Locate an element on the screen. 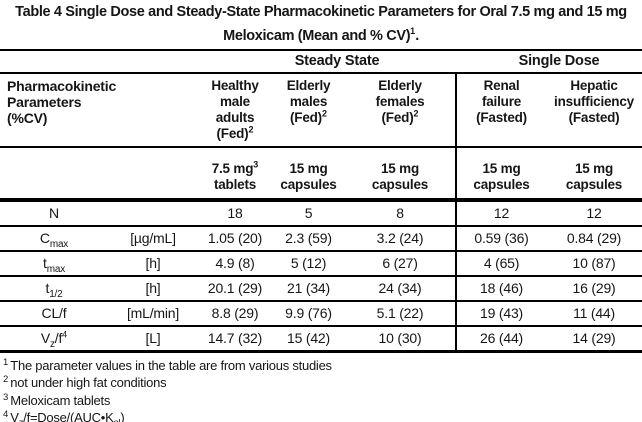 Image resolution: width=642 pixels, height=422 pixels. group-header-single-dose: Single Dose is located at coordinates (549, 61).